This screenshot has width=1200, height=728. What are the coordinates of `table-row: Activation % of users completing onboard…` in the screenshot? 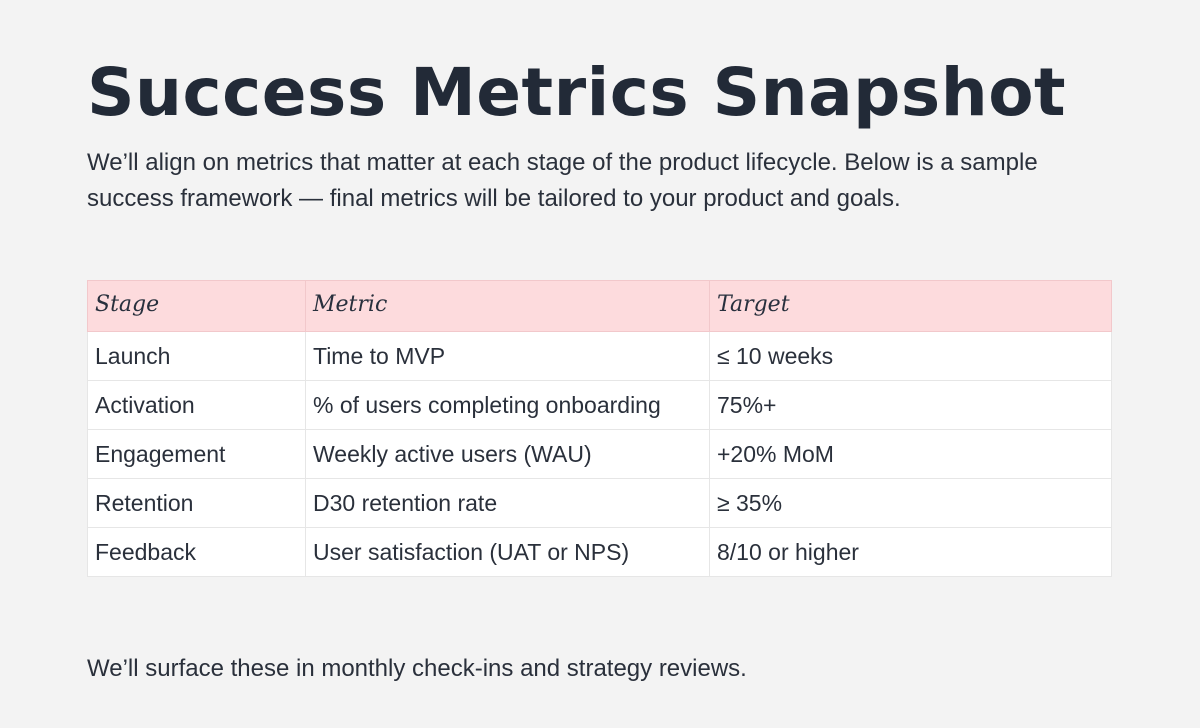 It's located at (599, 405).